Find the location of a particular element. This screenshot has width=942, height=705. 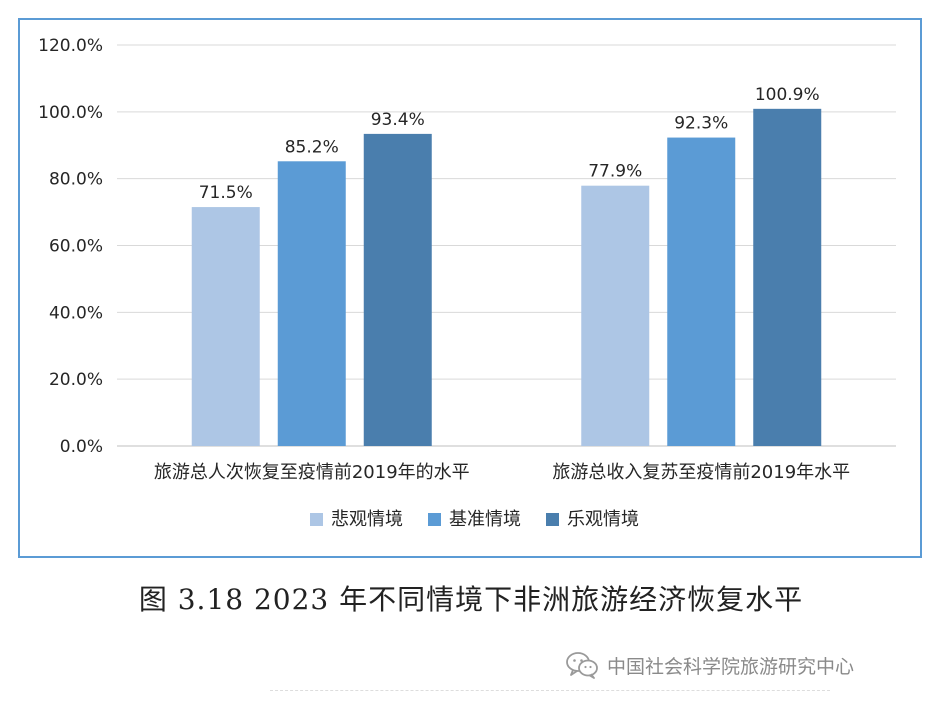

watermark: 中国社会科学院旅游研究中心 is located at coordinates (709, 665).